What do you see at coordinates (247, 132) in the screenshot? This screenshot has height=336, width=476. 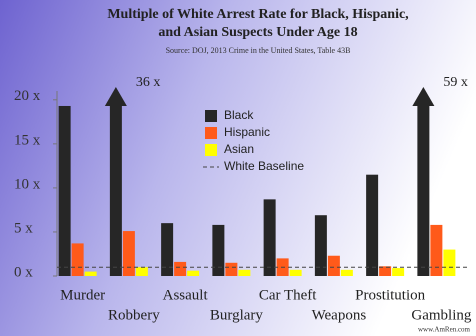 I see `legend-label: Hispanic` at bounding box center [247, 132].